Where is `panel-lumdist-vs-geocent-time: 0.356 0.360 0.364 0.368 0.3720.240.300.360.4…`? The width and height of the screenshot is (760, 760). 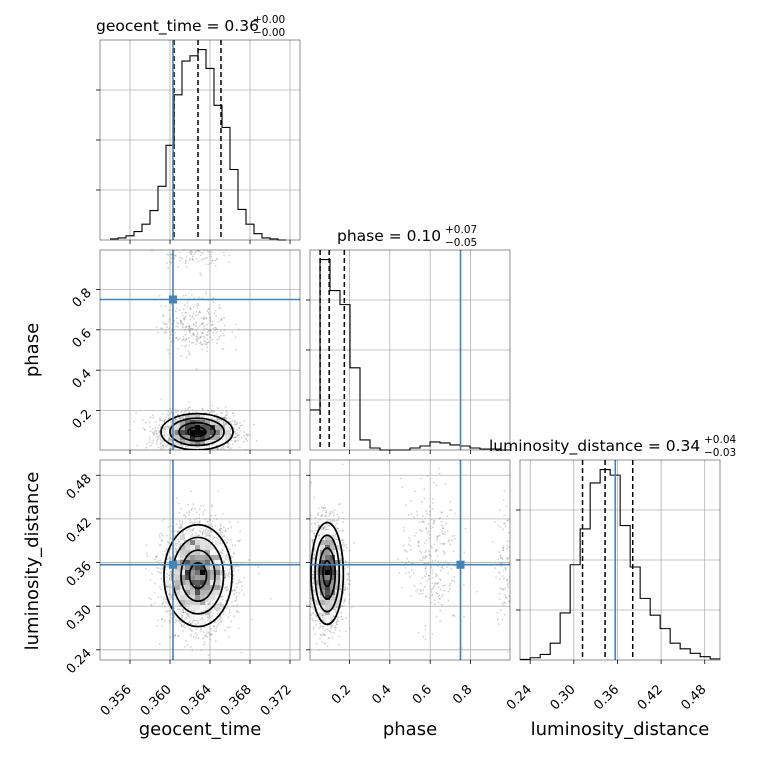
panel-lumdist-vs-geocent-time: 0.356 0.360 0.364 0.368 0.3720.240.300.360.4… is located at coordinates (182, 589).